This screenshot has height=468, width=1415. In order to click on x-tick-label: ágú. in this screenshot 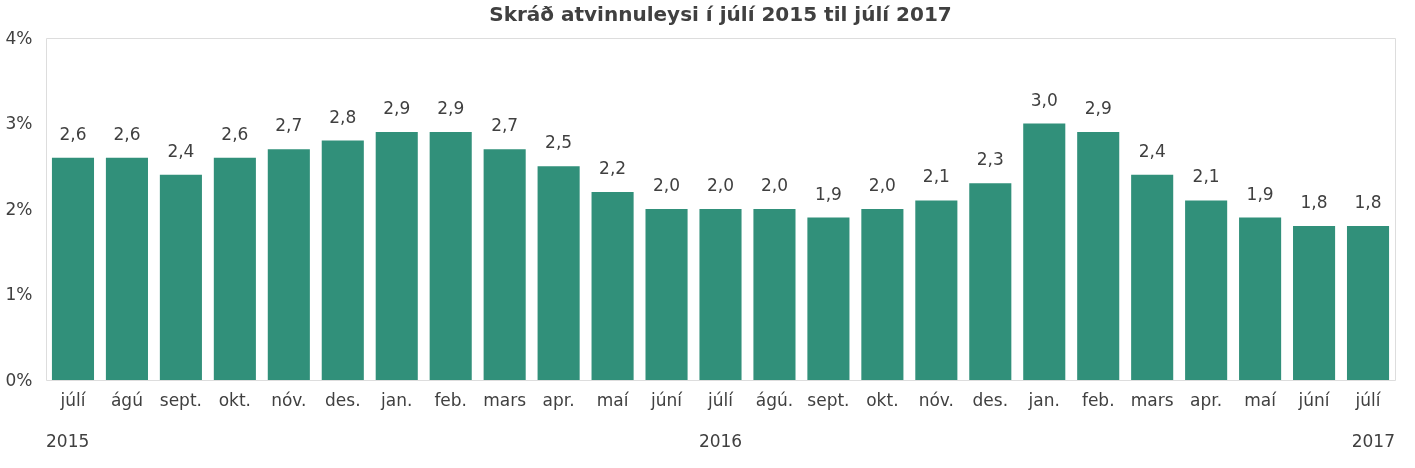, I will do `click(774, 399)`.